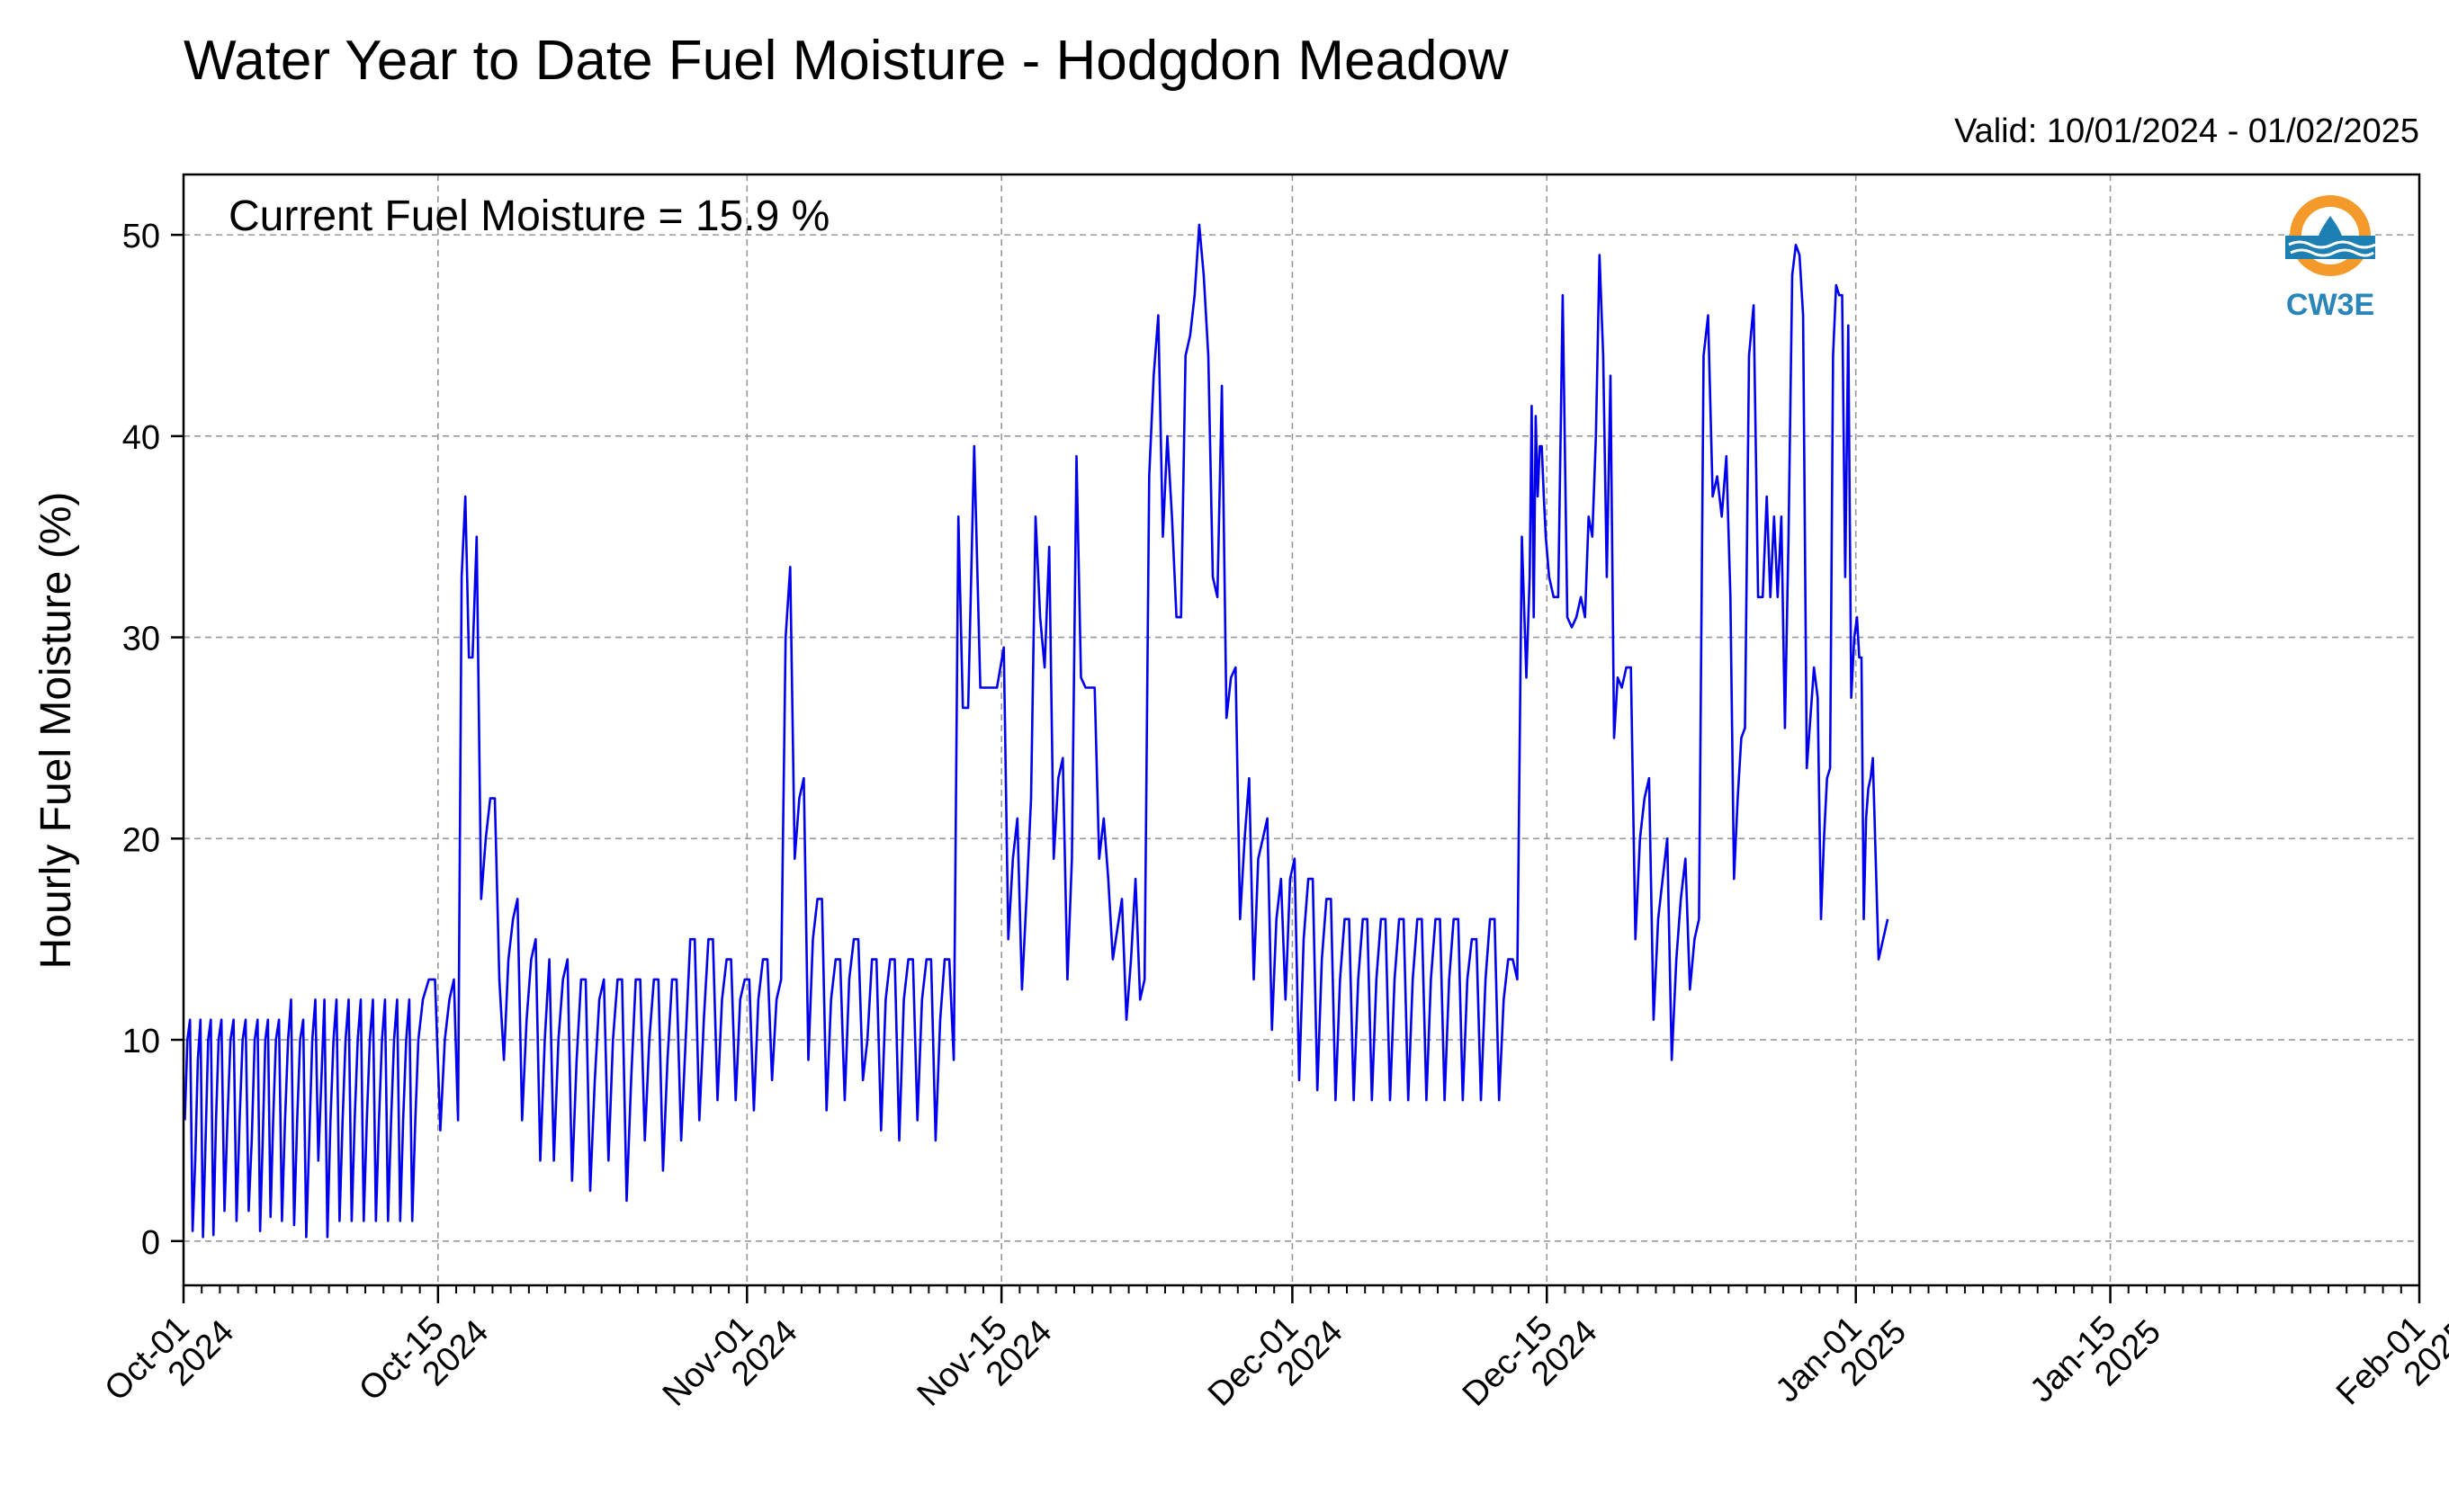 Image resolution: width=2449 pixels, height=1512 pixels. I want to click on logo-wave-line, so click(2332, 244).